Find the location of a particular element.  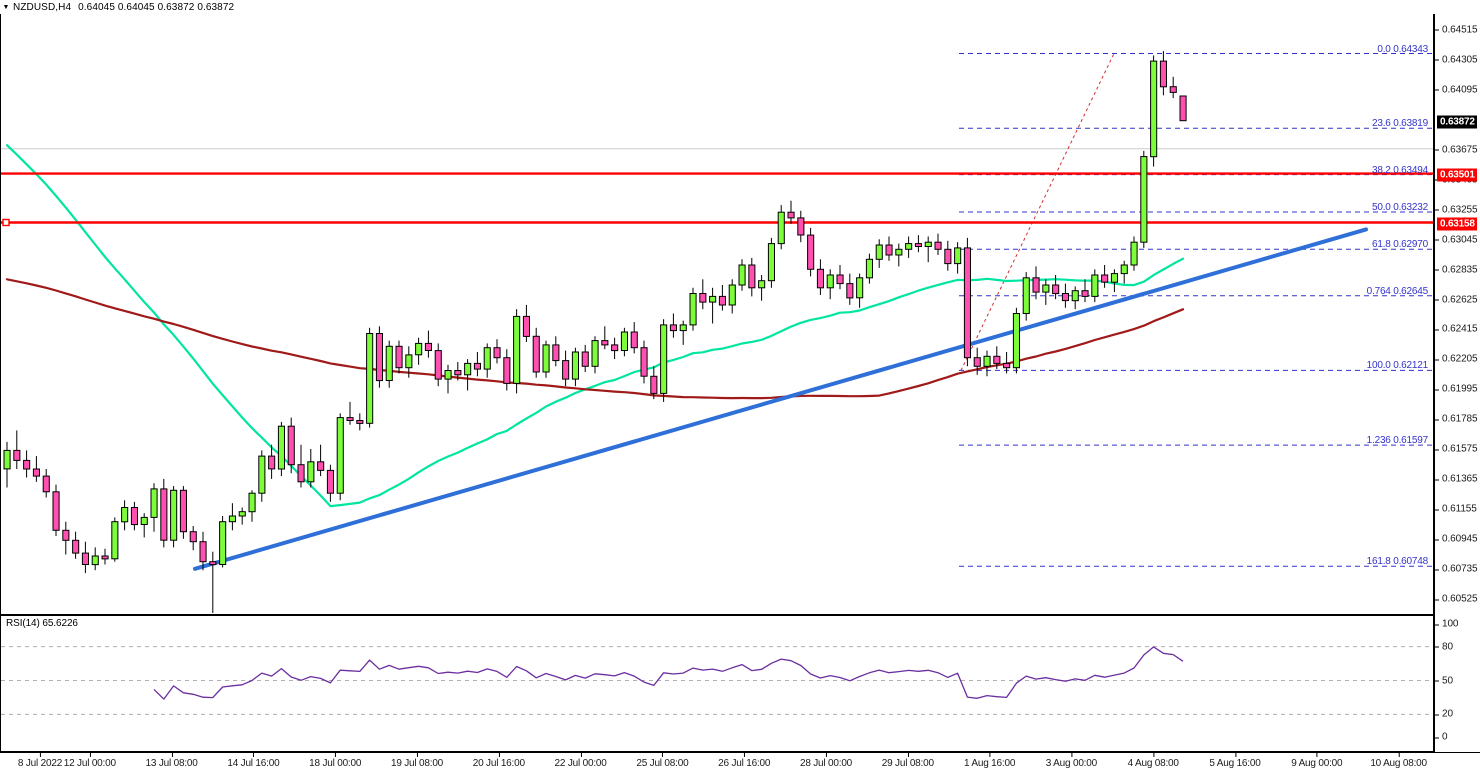

rsi-axis-tick: 50 is located at coordinates (1444, 680).